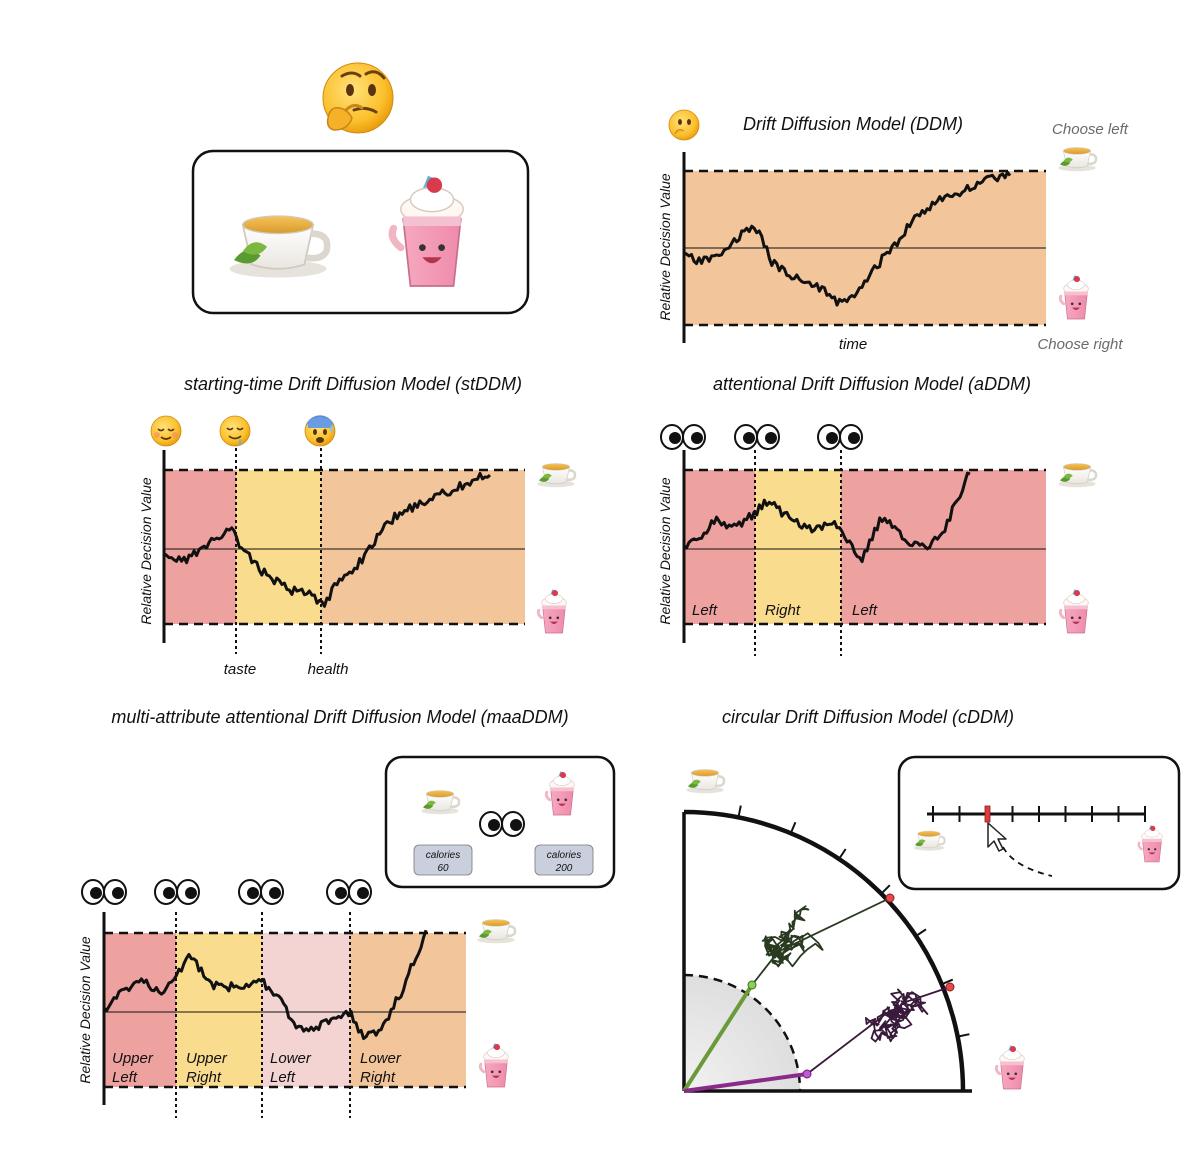  Describe the element at coordinates (443, 868) in the screenshot. I see `calories-tea-value: 60` at that location.